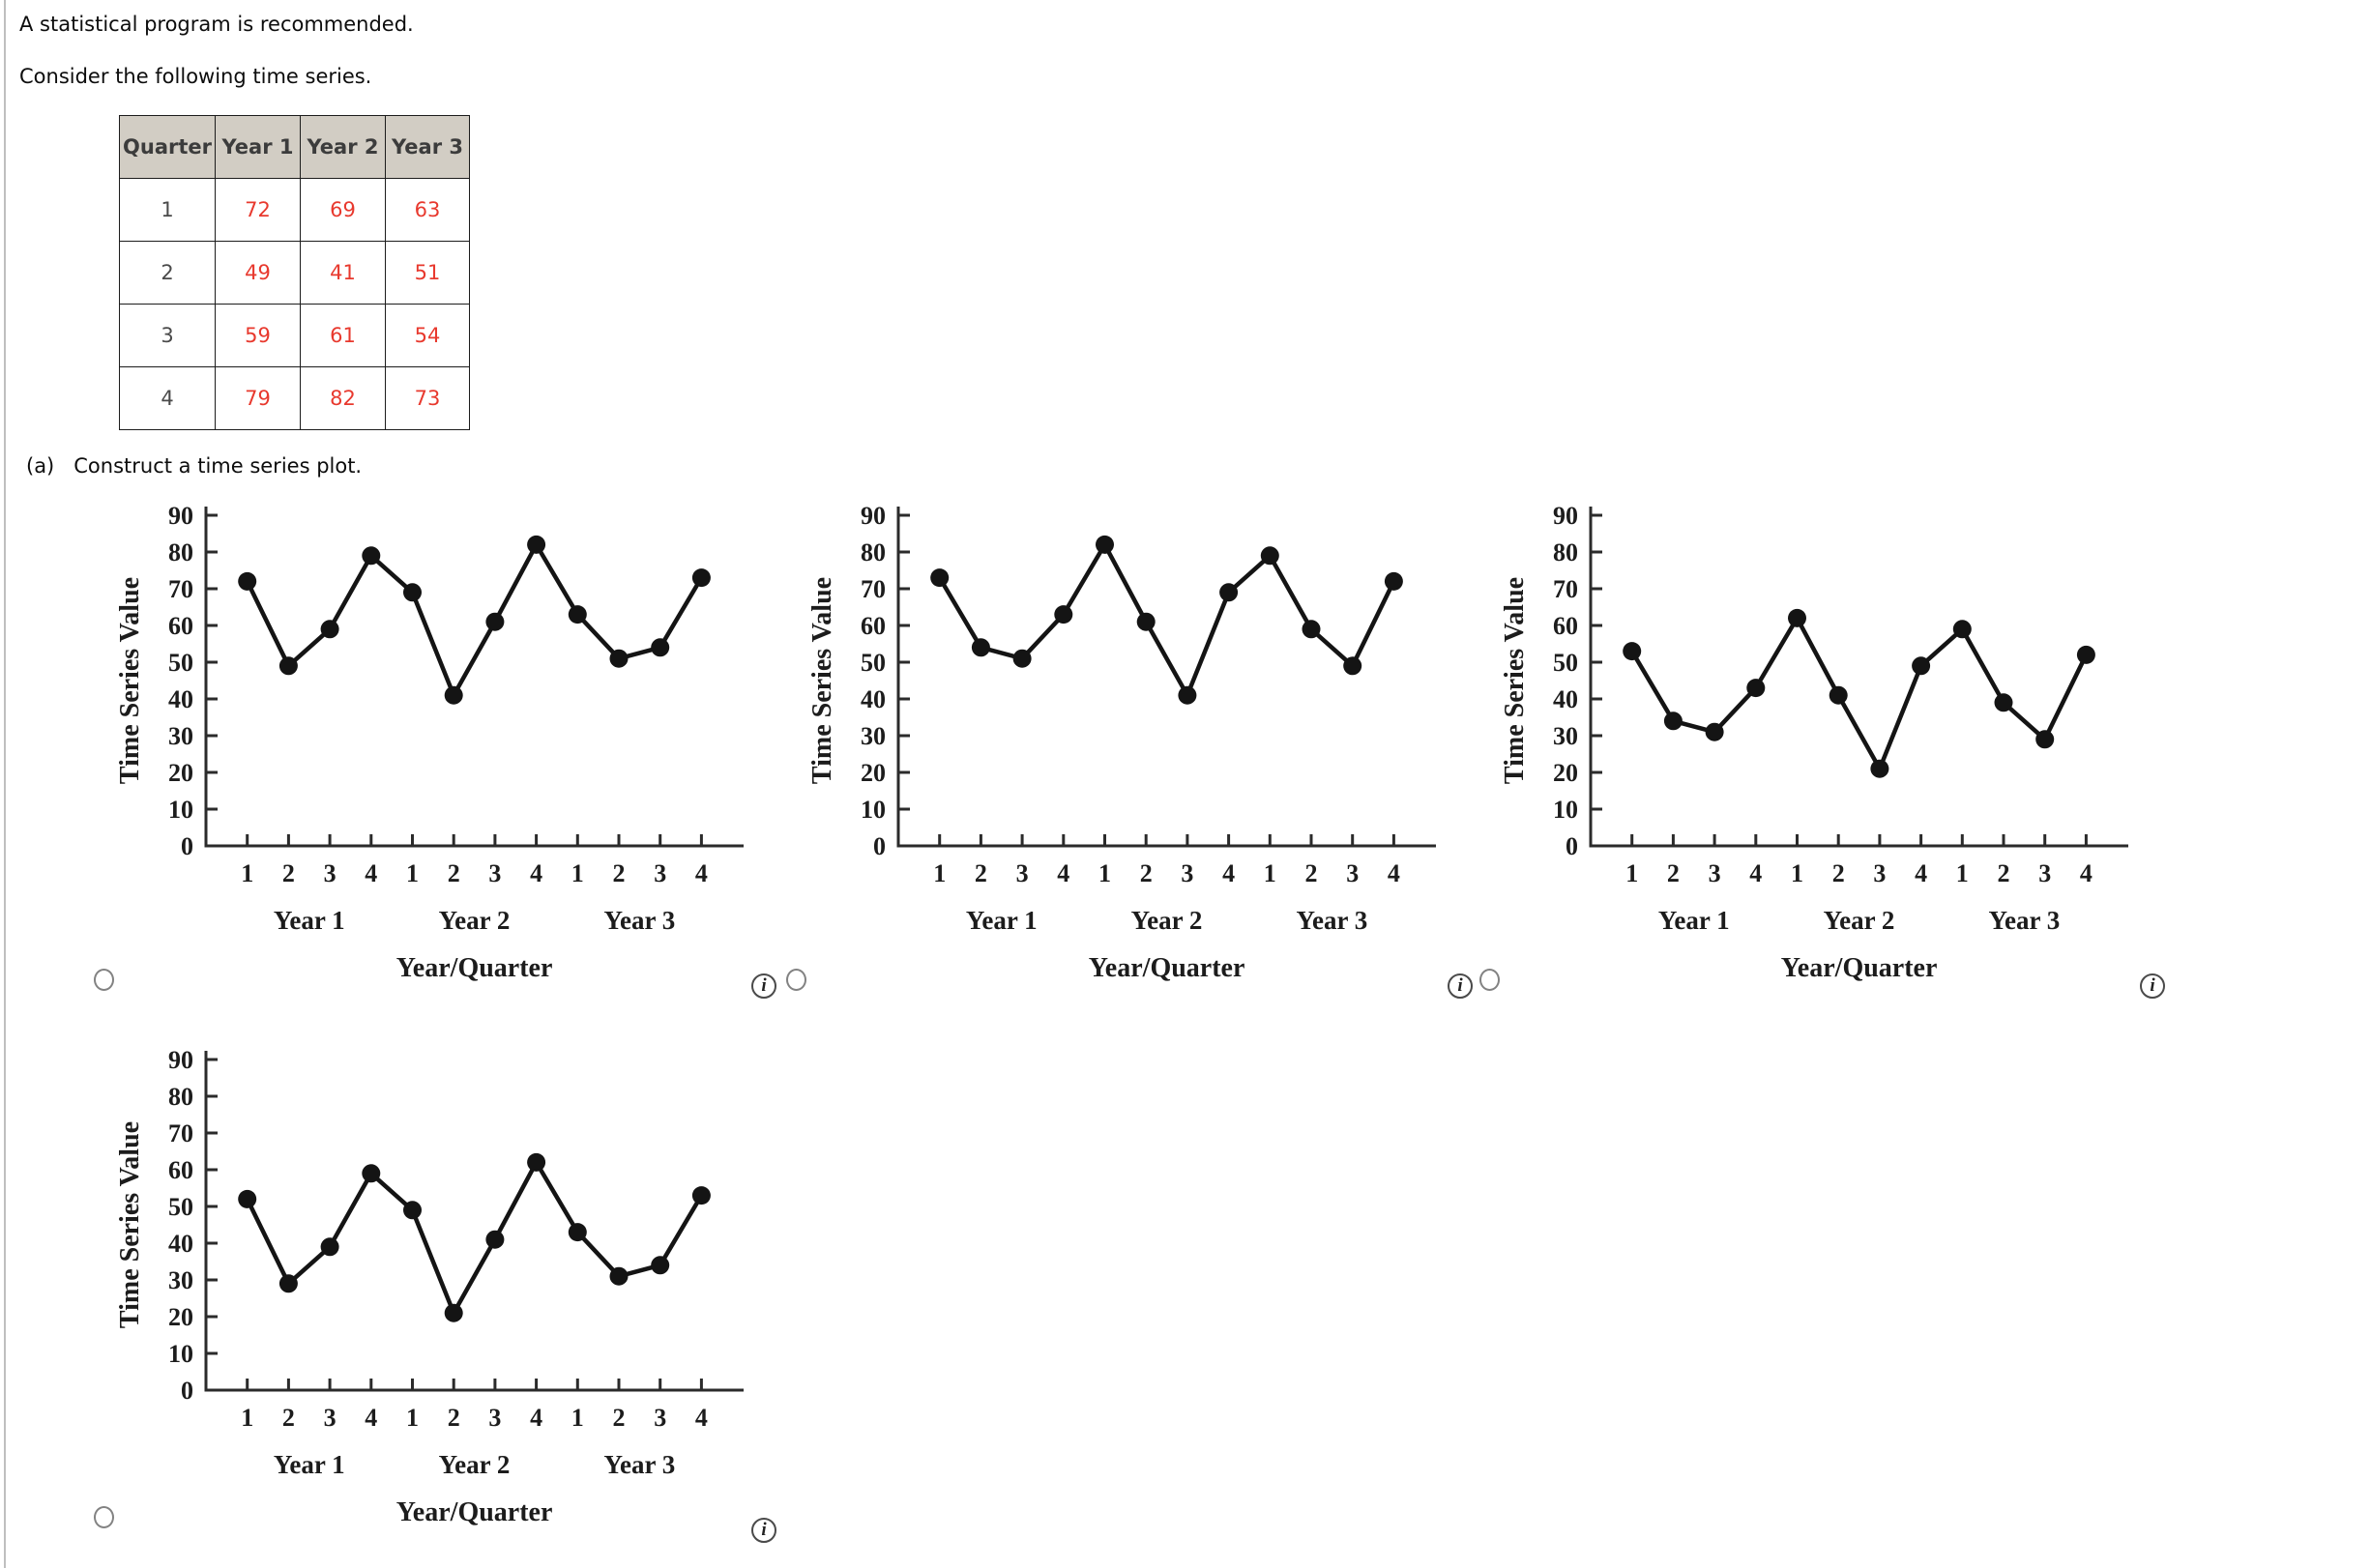  What do you see at coordinates (763, 986) in the screenshot?
I see `option-1-info-icon: i` at bounding box center [763, 986].